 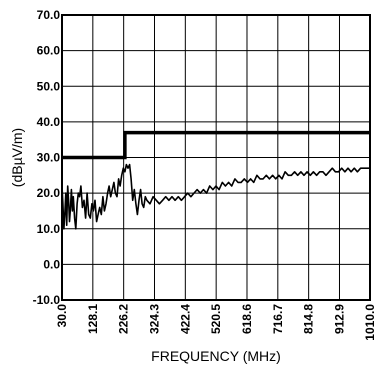 I want to click on x-tick-label: 912.9, so click(x=339, y=319).